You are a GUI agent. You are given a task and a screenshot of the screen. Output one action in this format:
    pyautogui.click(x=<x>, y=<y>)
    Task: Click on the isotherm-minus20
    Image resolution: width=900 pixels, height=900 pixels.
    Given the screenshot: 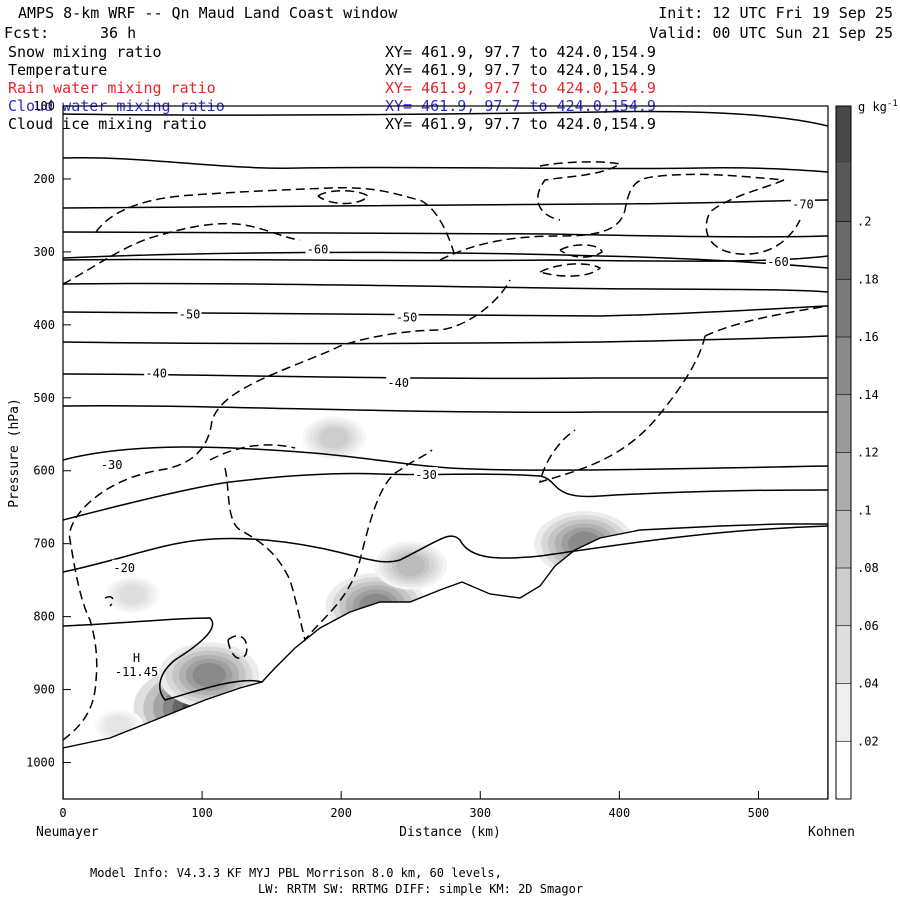 What is the action you would take?
    pyautogui.click(x=445, y=549)
    